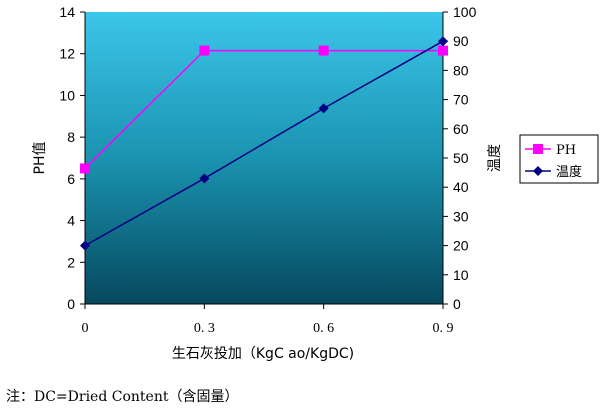 Image resolution: width=606 pixels, height=413 pixels. Describe the element at coordinates (461, 129) in the screenshot. I see `y-right-tick-label: 60` at that location.